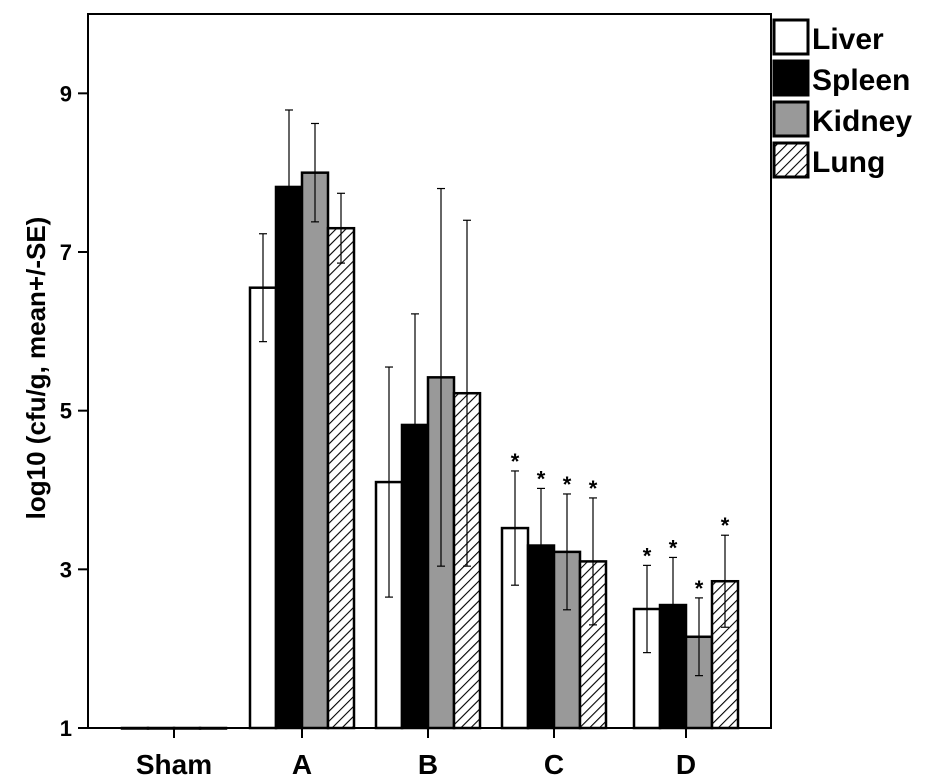 This screenshot has width=931, height=783. I want to click on bar-spleen-sham, so click(161, 728).